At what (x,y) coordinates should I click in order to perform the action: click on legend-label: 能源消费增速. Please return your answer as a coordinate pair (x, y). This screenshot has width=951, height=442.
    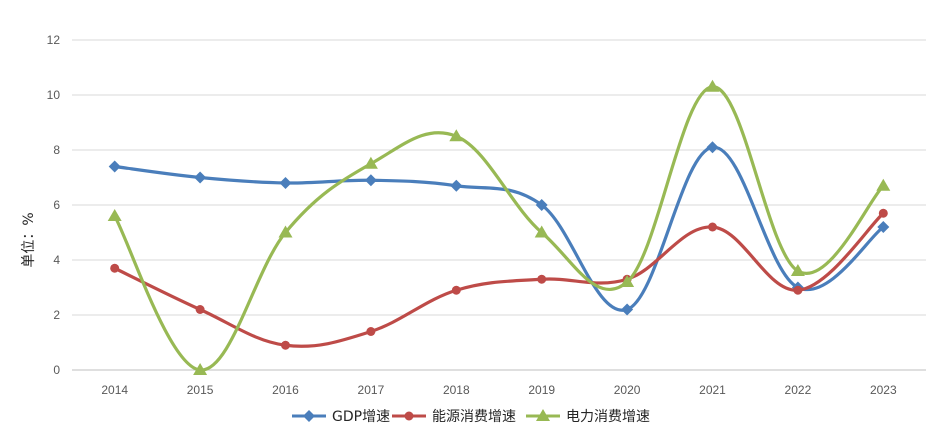
    Looking at the image, I should click on (474, 417).